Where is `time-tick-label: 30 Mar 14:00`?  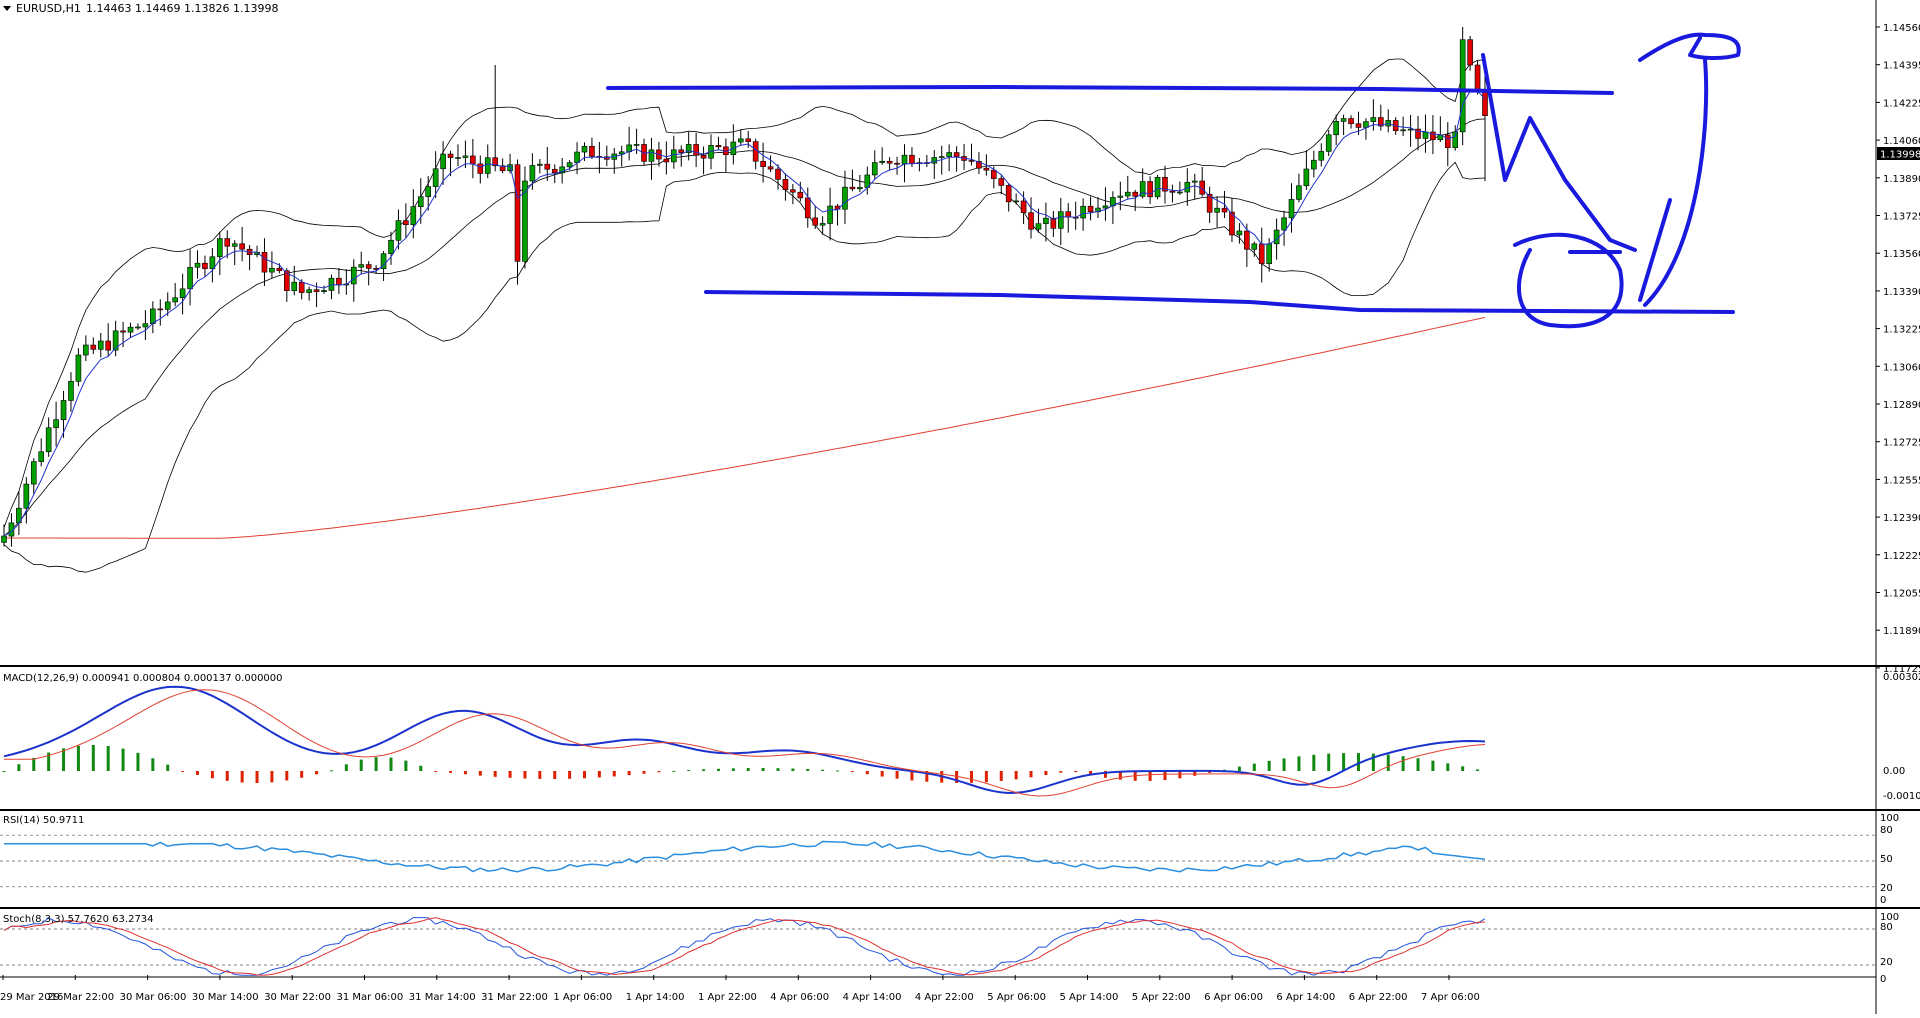
time-tick-label: 30 Mar 14:00 is located at coordinates (225, 997).